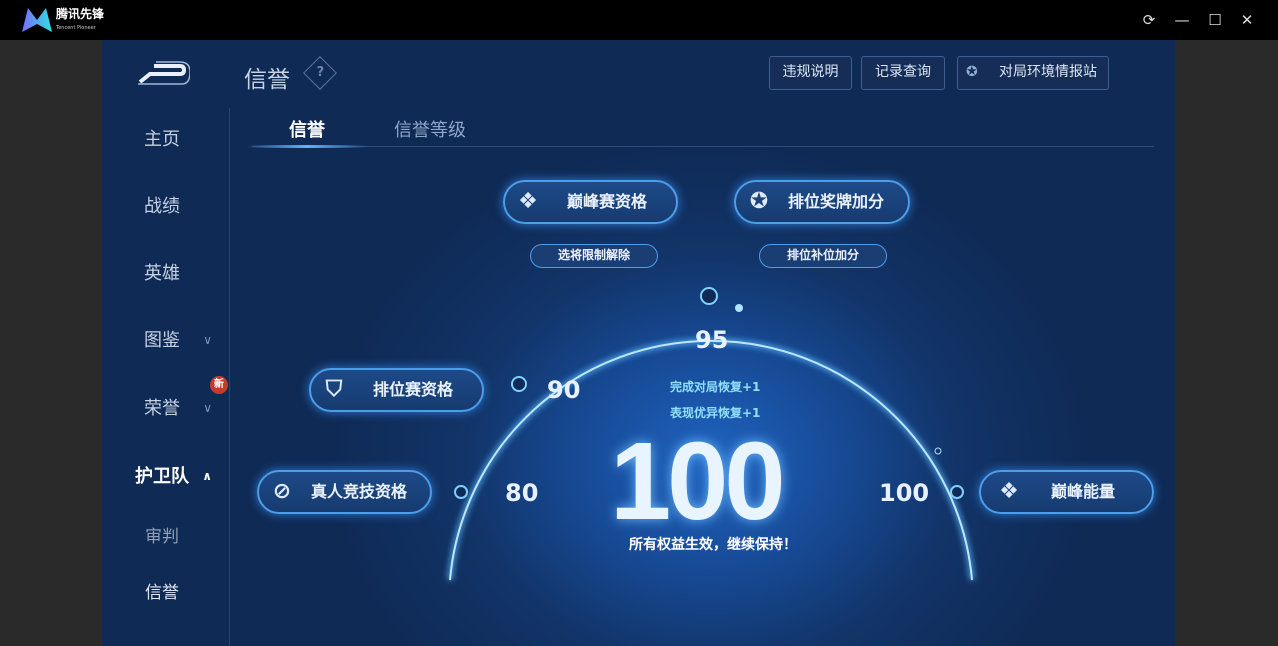 The height and width of the screenshot is (646, 1278). What do you see at coordinates (396, 390) in the screenshot?
I see `ranked-qualification: ⛉ 排位赛资格` at bounding box center [396, 390].